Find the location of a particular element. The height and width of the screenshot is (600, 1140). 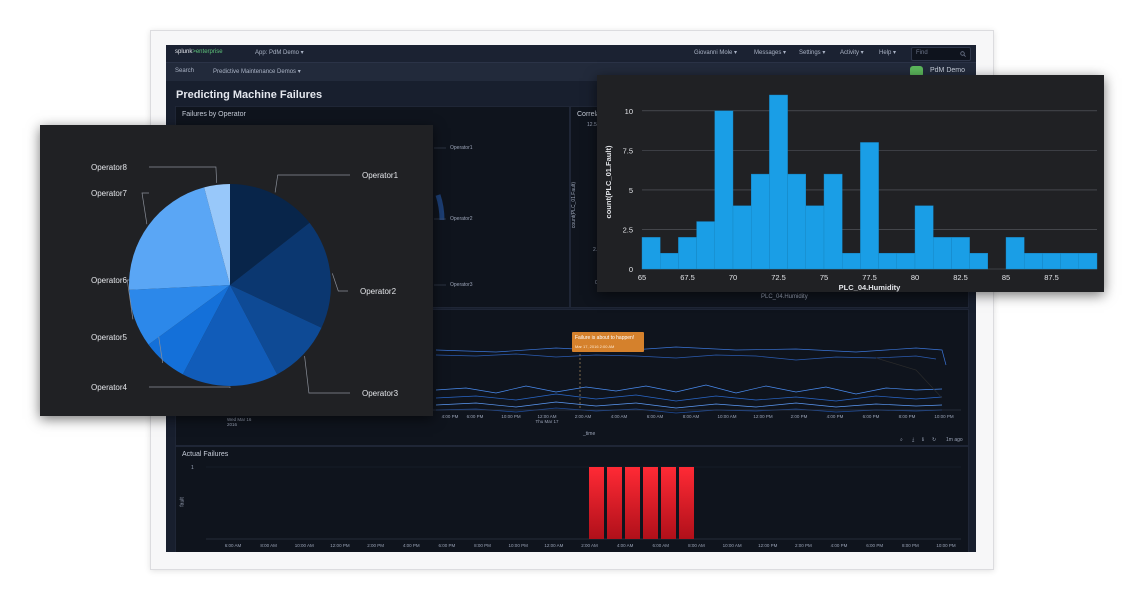

export-icon: ⤓ is located at coordinates (913, 440).